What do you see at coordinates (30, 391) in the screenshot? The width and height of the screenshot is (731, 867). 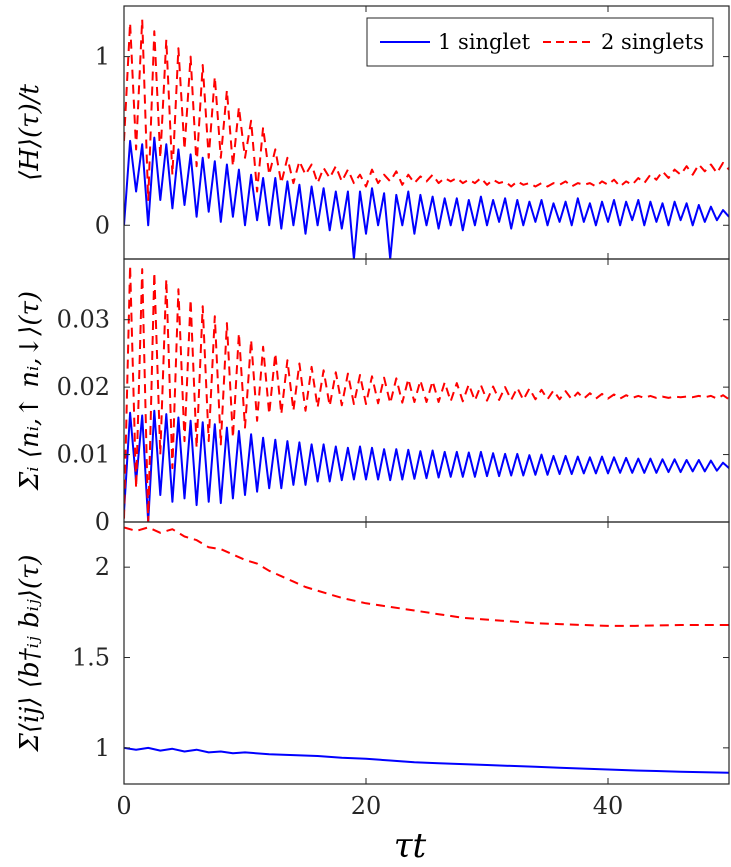 I see `y-axis-label-panel-2: Σᵢ ⟨nᵢ,↑ nᵢ,↓⟩(τ)` at bounding box center [30, 391].